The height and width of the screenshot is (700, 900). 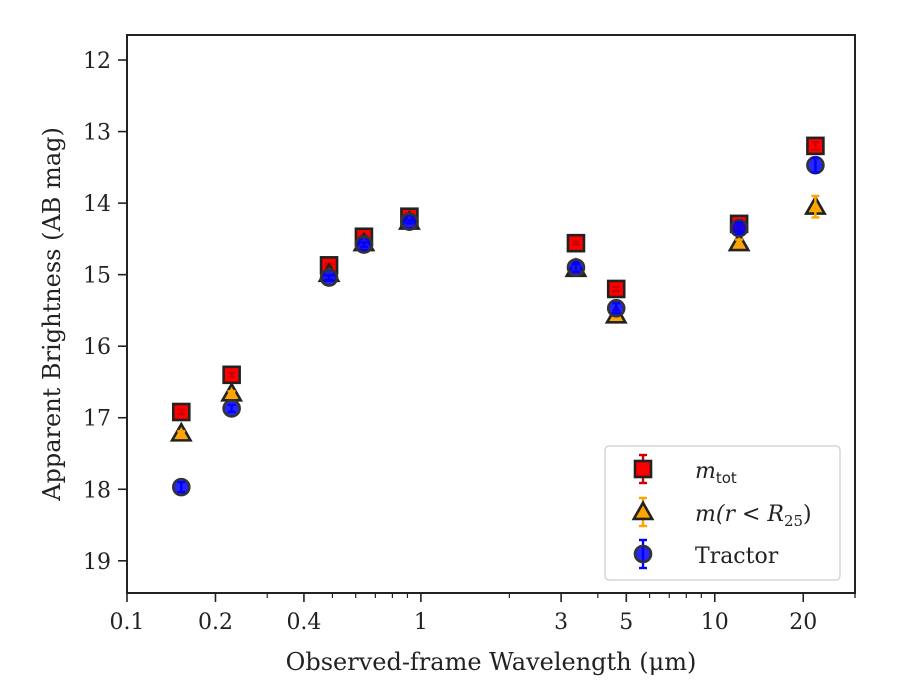 I want to click on x-tick-label: 5, so click(x=626, y=622).